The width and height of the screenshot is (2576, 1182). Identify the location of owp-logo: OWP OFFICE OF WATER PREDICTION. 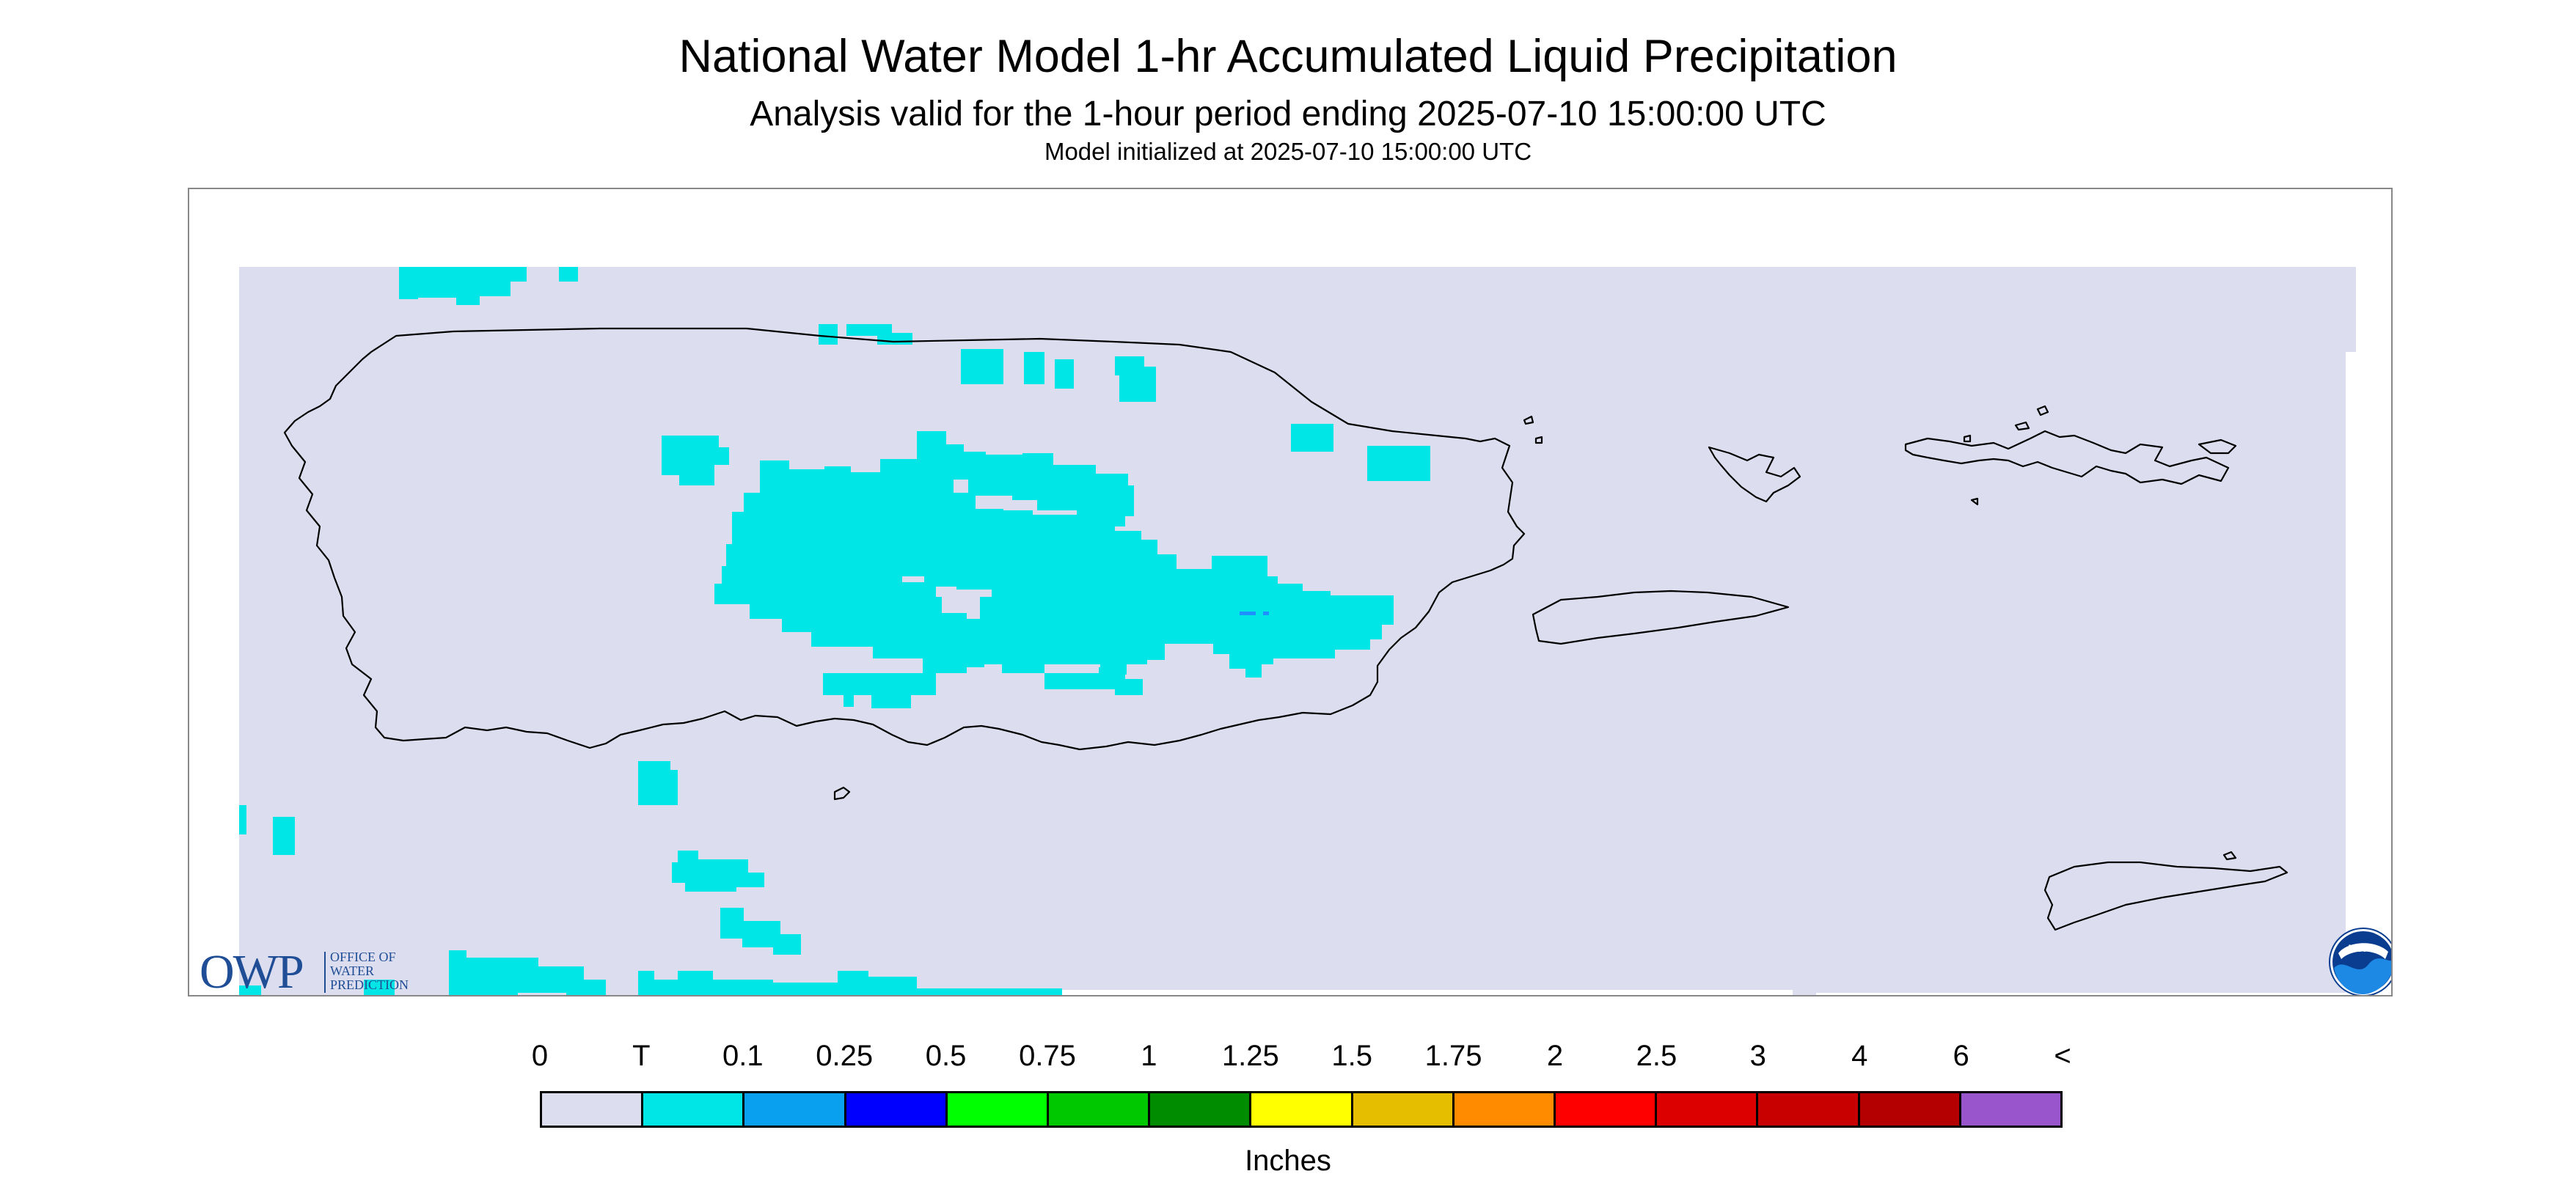
(317, 972).